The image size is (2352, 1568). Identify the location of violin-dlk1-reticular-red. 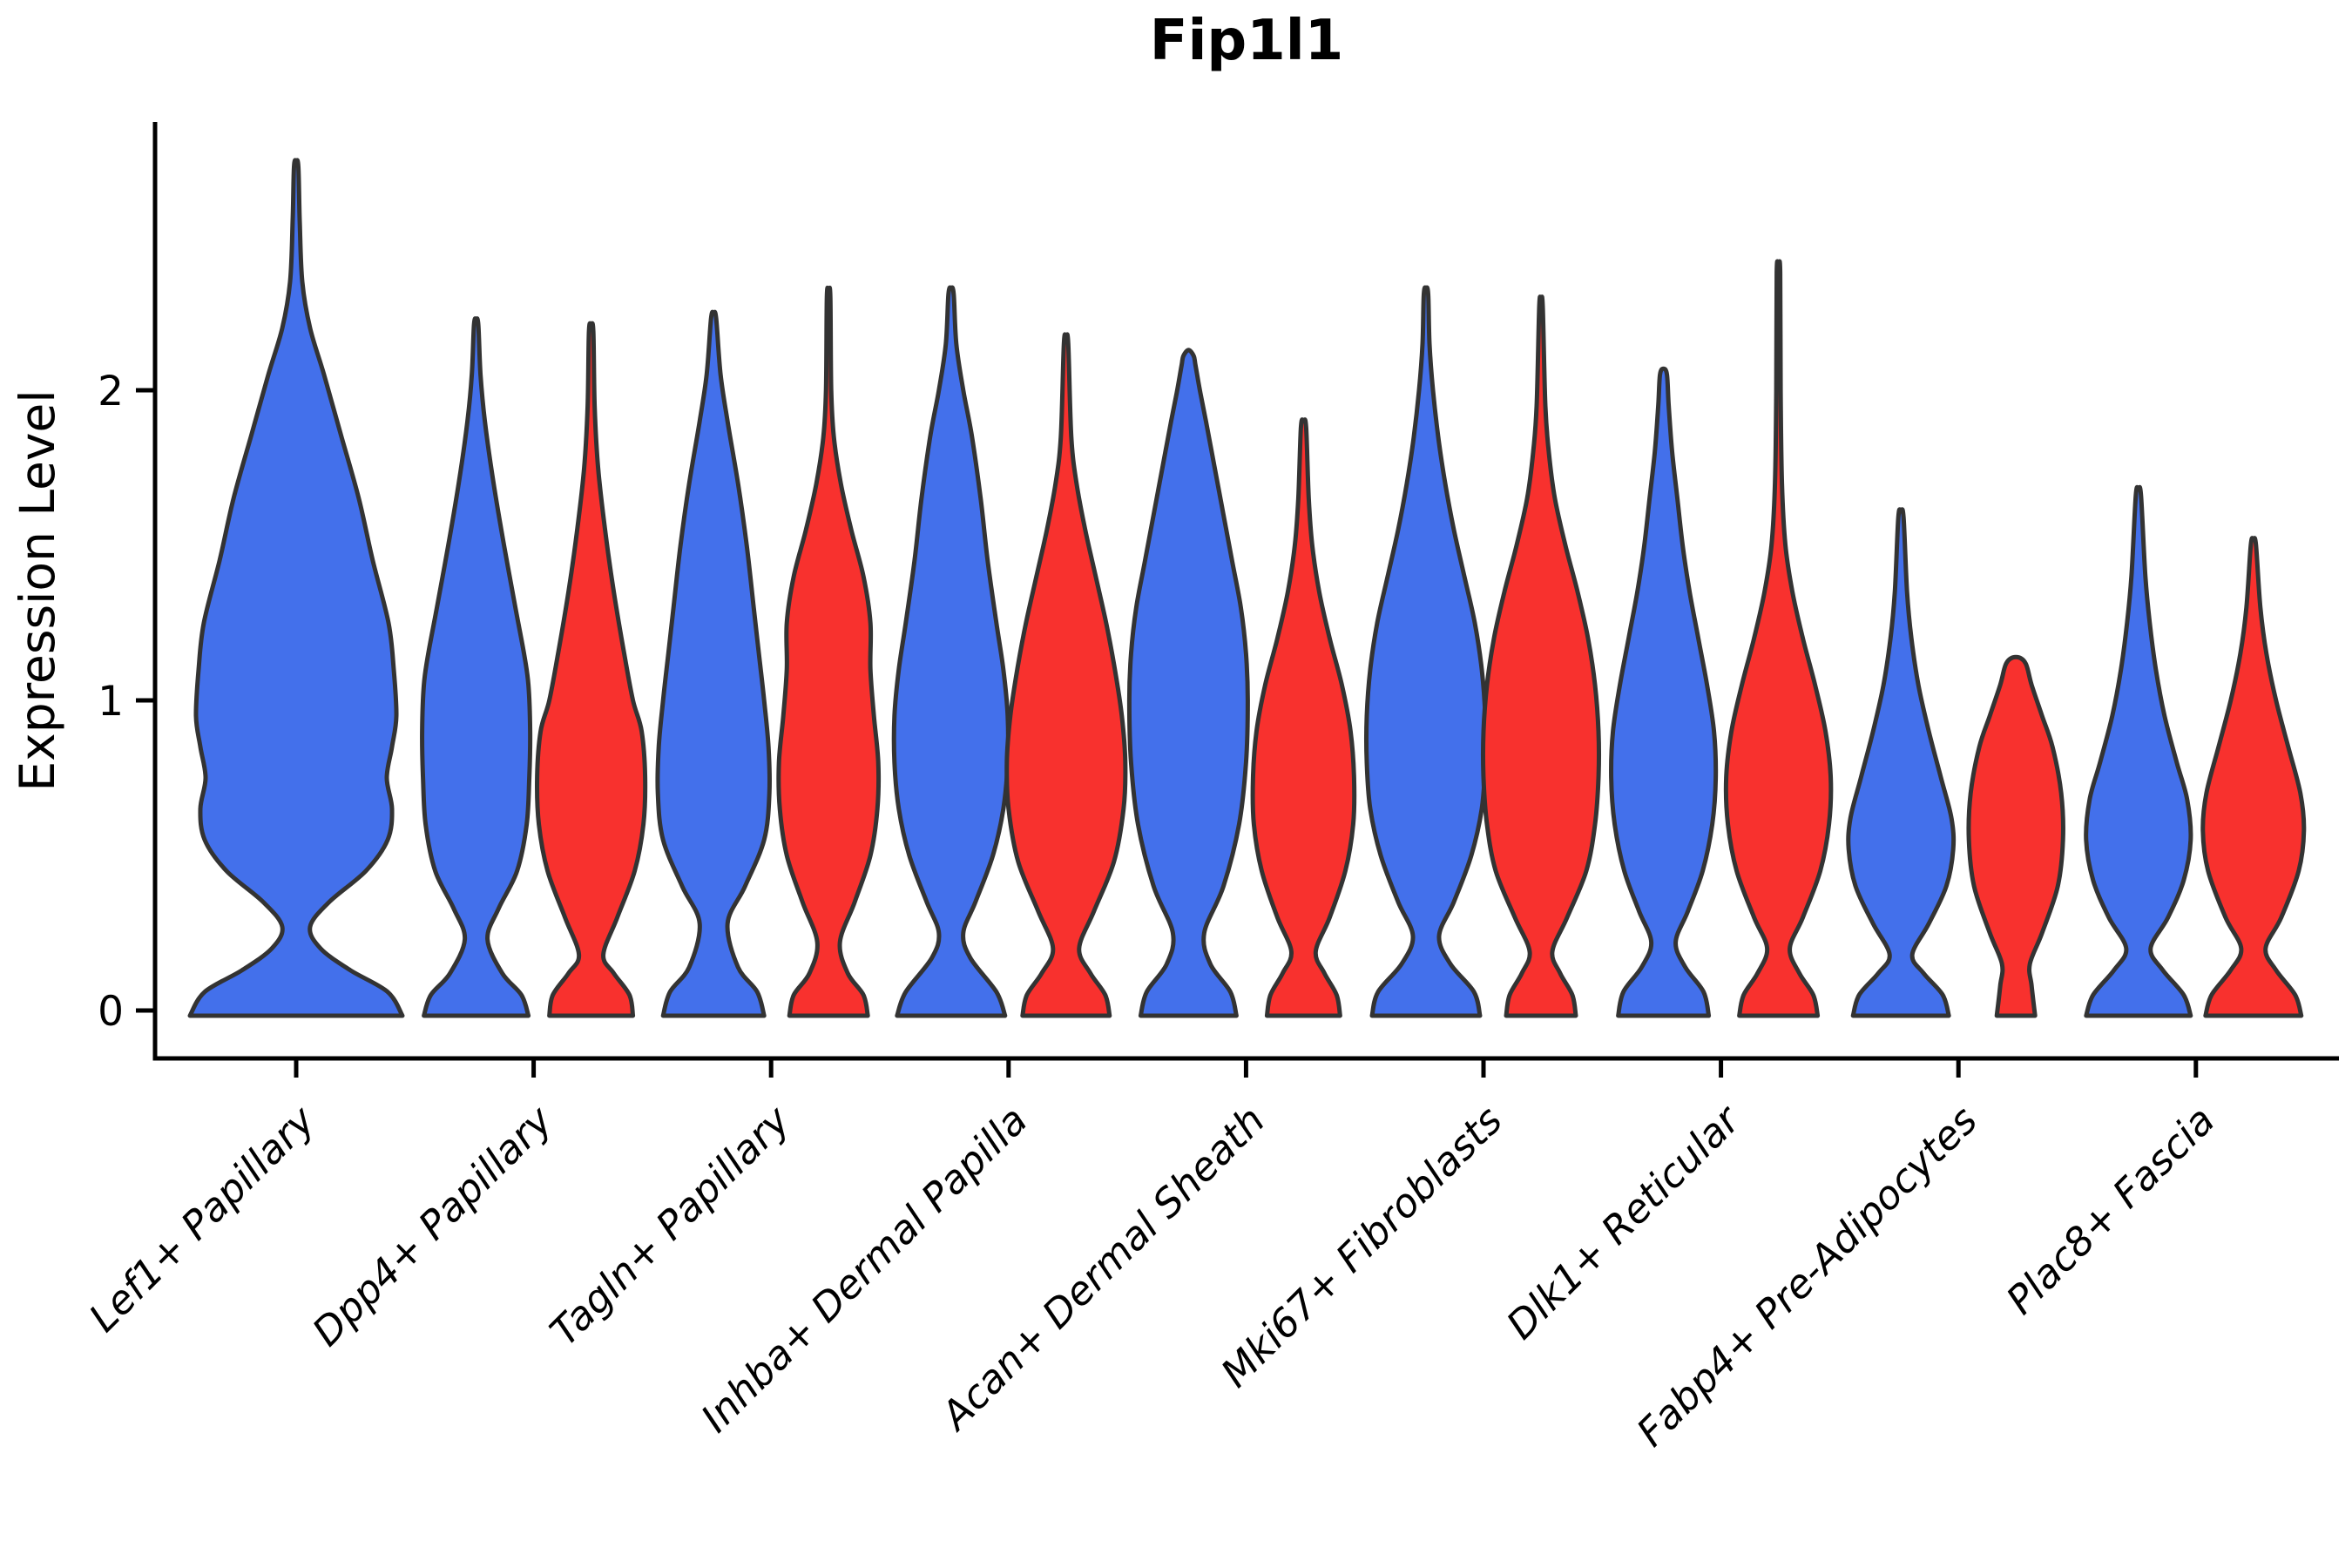
(1778, 638).